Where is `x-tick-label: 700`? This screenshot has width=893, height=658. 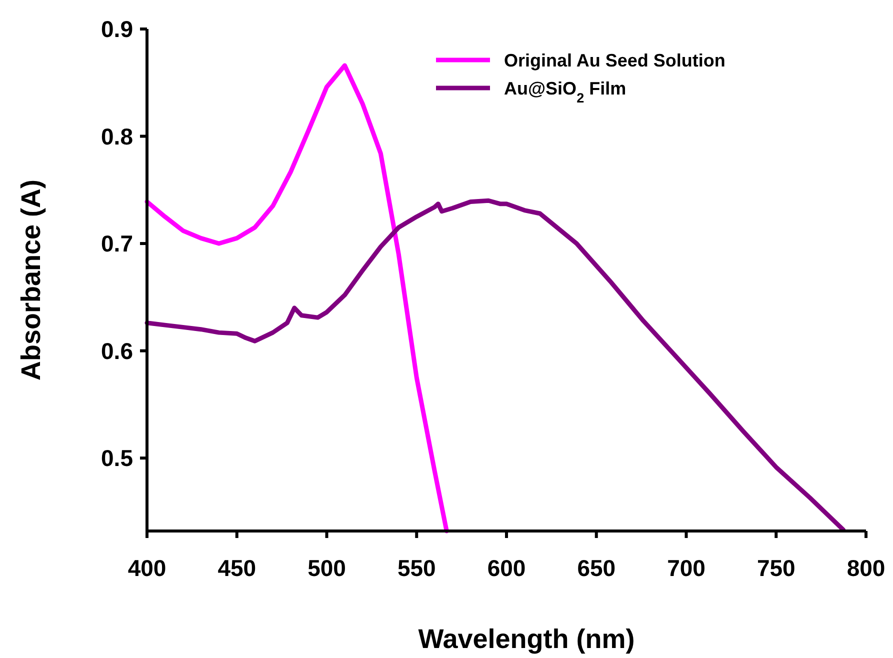 x-tick-label: 700 is located at coordinates (686, 568).